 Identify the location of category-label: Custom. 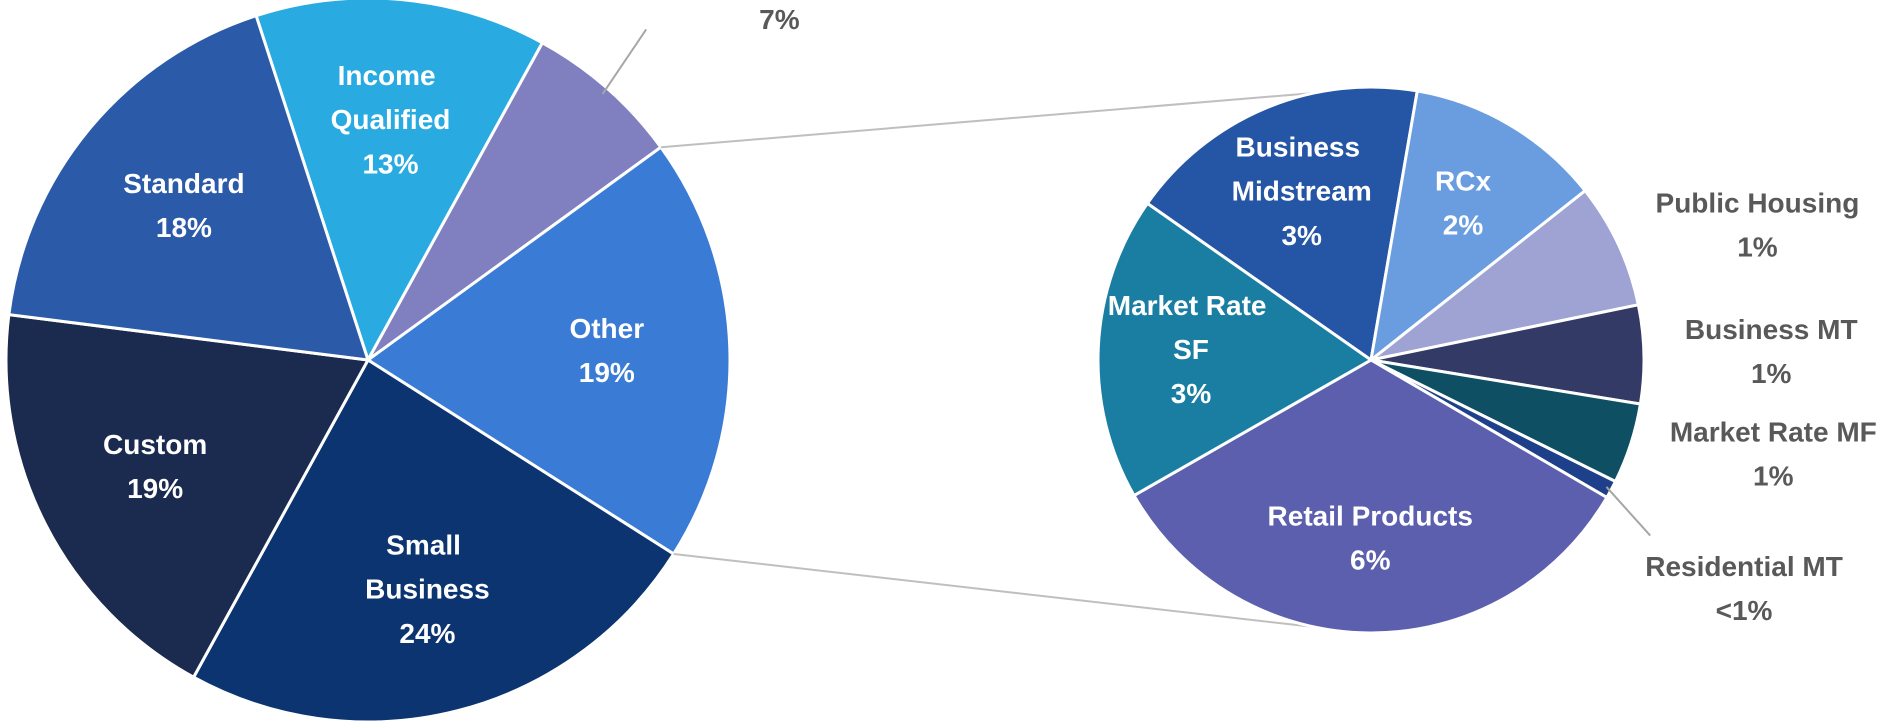
(155, 444).